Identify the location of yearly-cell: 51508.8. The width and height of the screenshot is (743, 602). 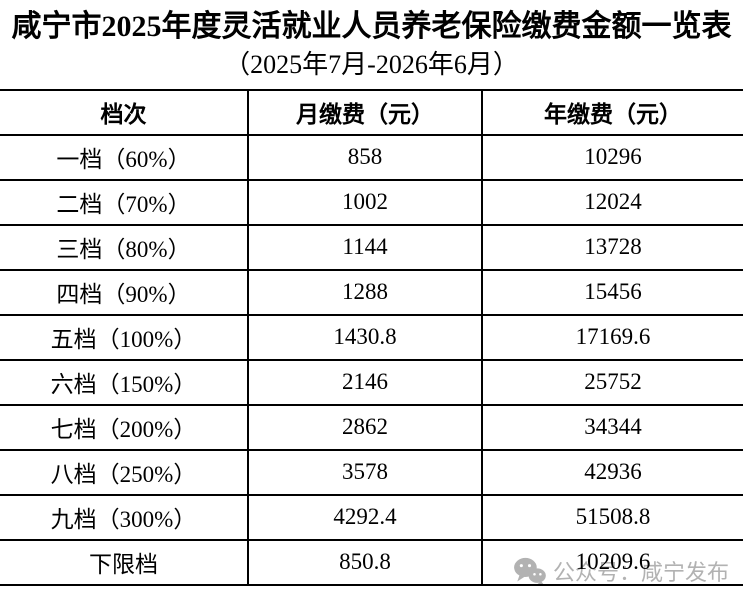
(612, 517).